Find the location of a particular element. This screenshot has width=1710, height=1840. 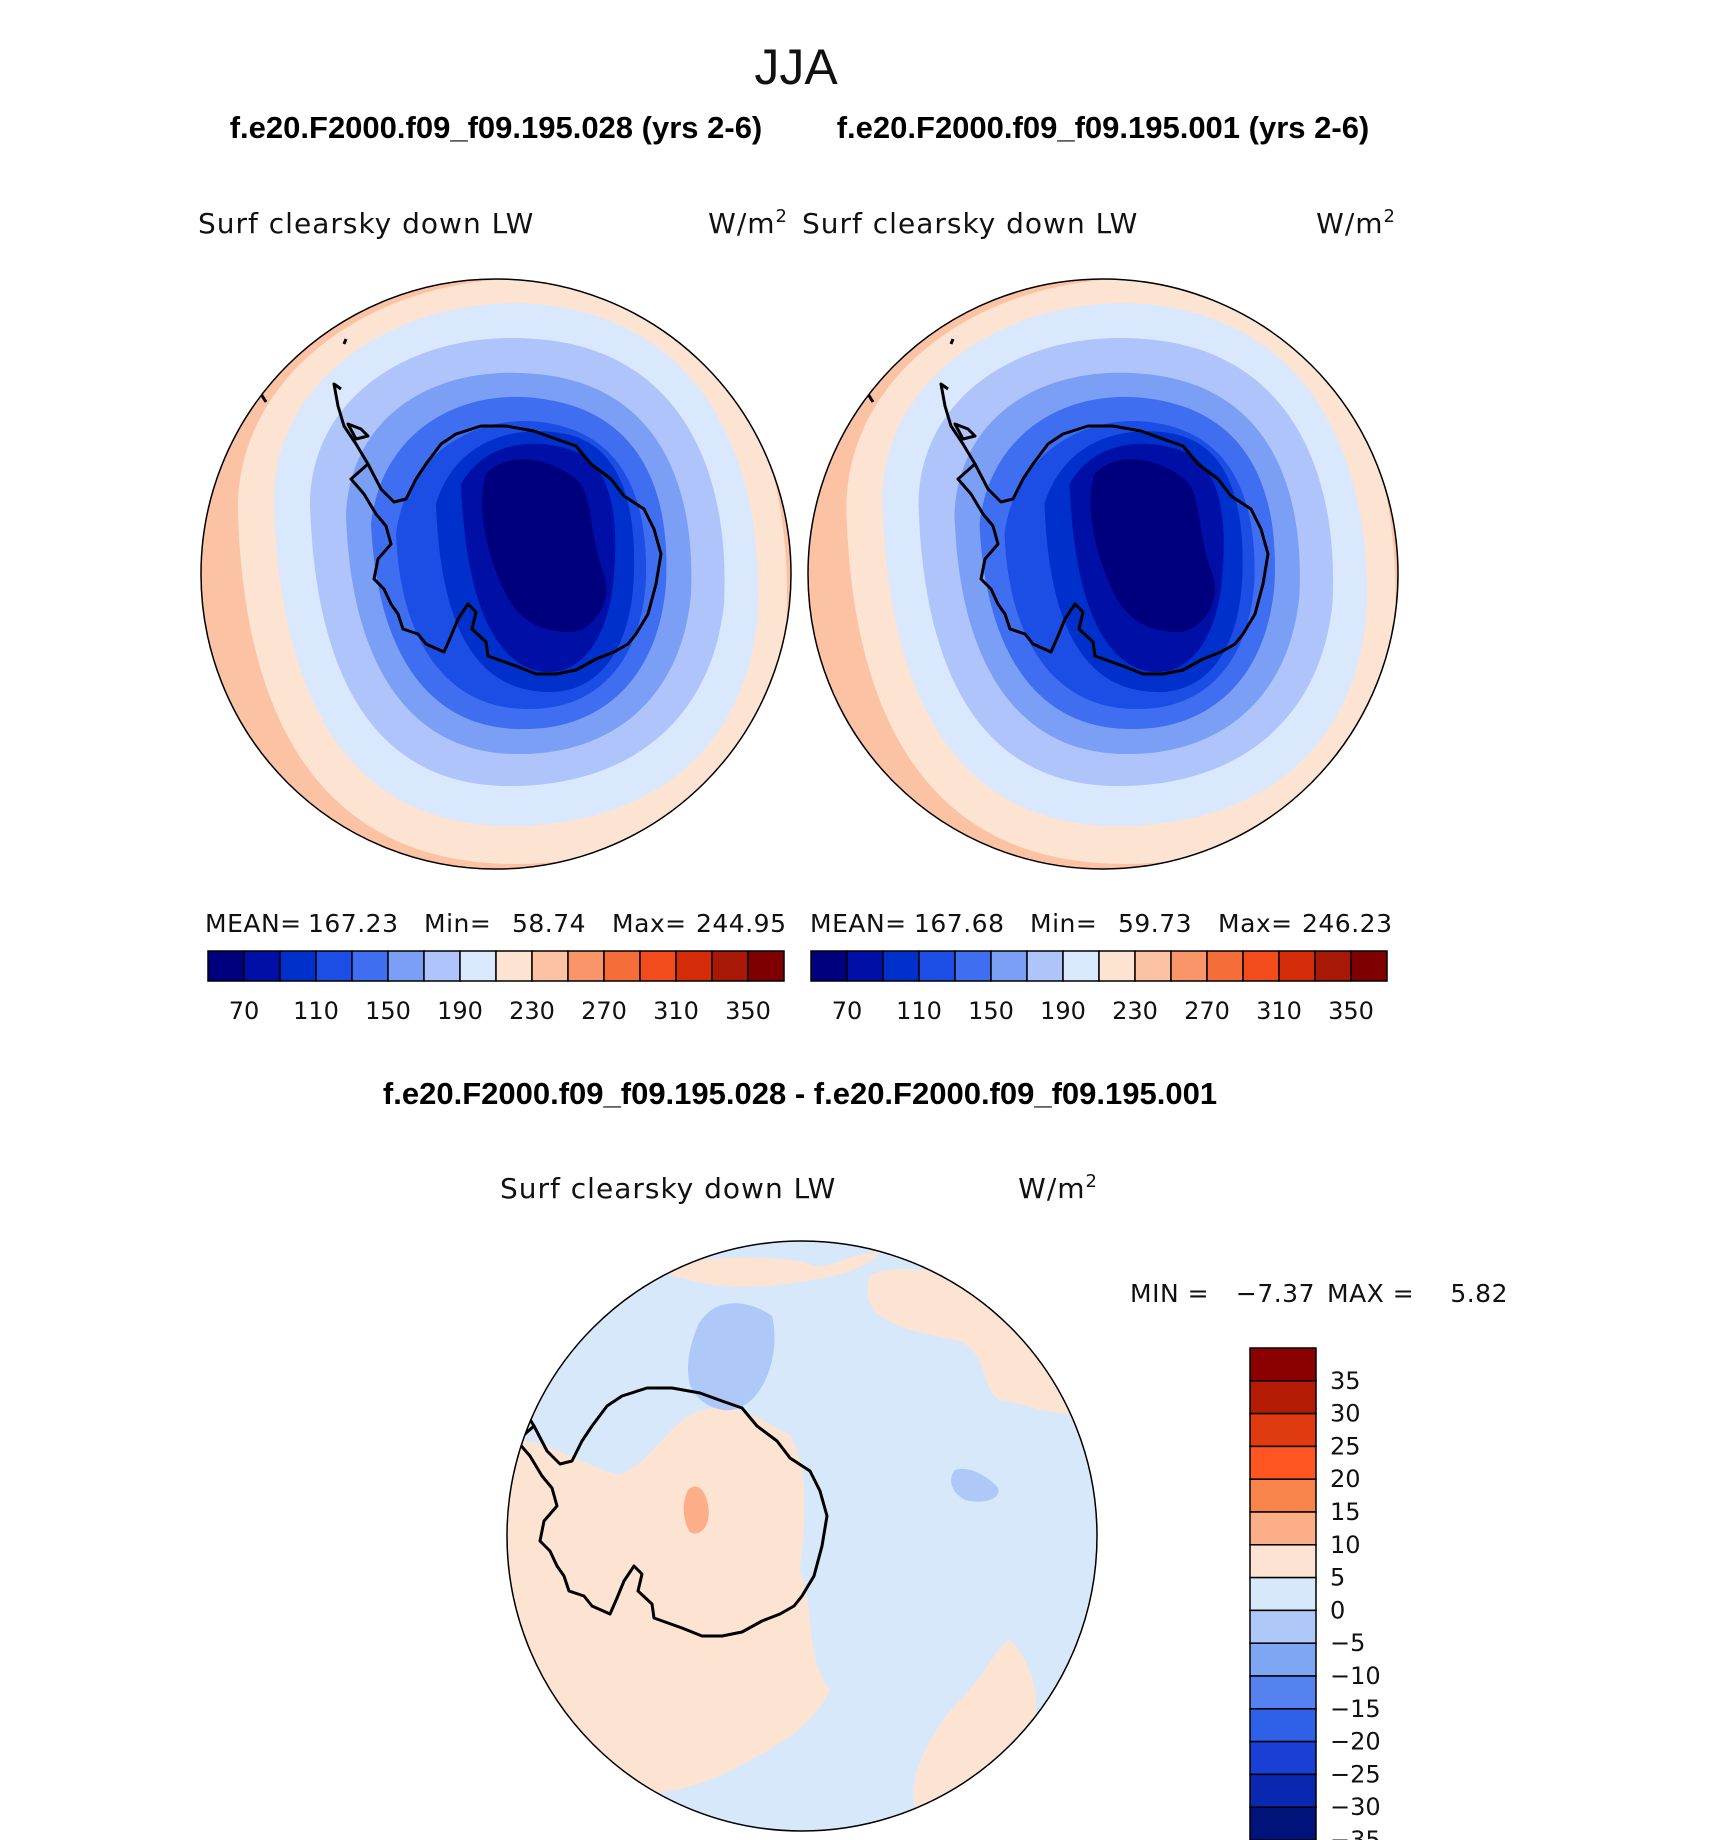

map-left-border is located at coordinates (496, 574).